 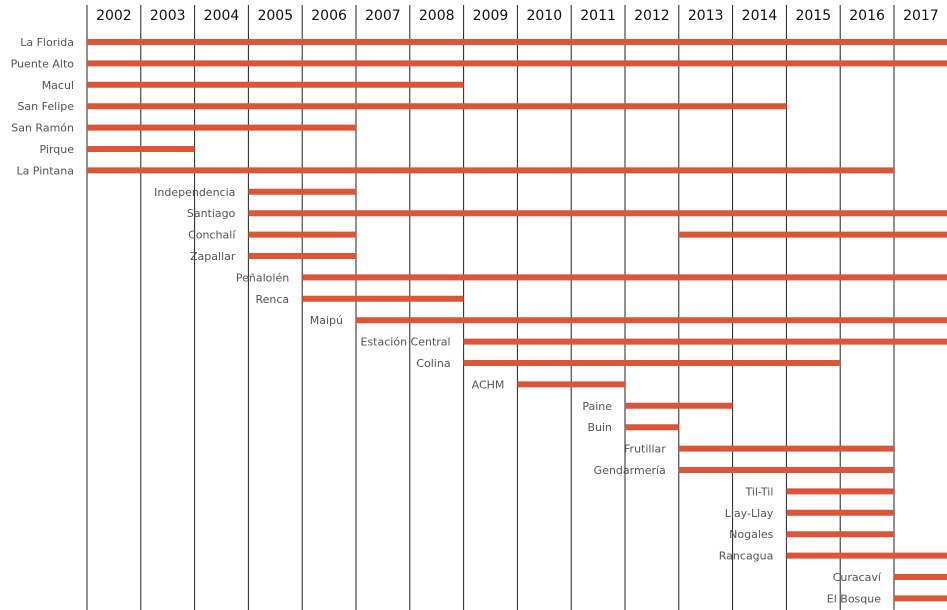 What do you see at coordinates (751, 534) in the screenshot?
I see `row-label: Nogales` at bounding box center [751, 534].